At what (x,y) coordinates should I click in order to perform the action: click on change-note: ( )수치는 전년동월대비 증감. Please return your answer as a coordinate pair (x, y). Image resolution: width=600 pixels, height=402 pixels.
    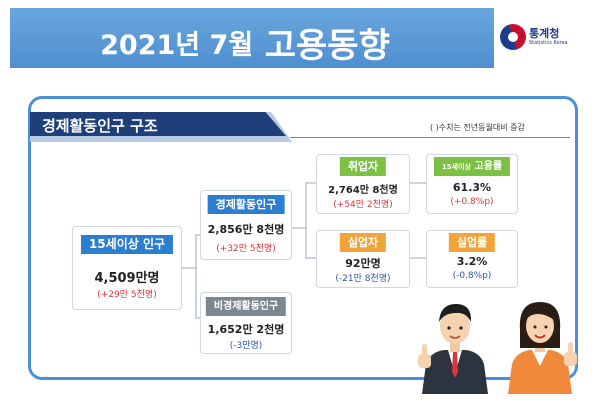
    Looking at the image, I should click on (477, 127).